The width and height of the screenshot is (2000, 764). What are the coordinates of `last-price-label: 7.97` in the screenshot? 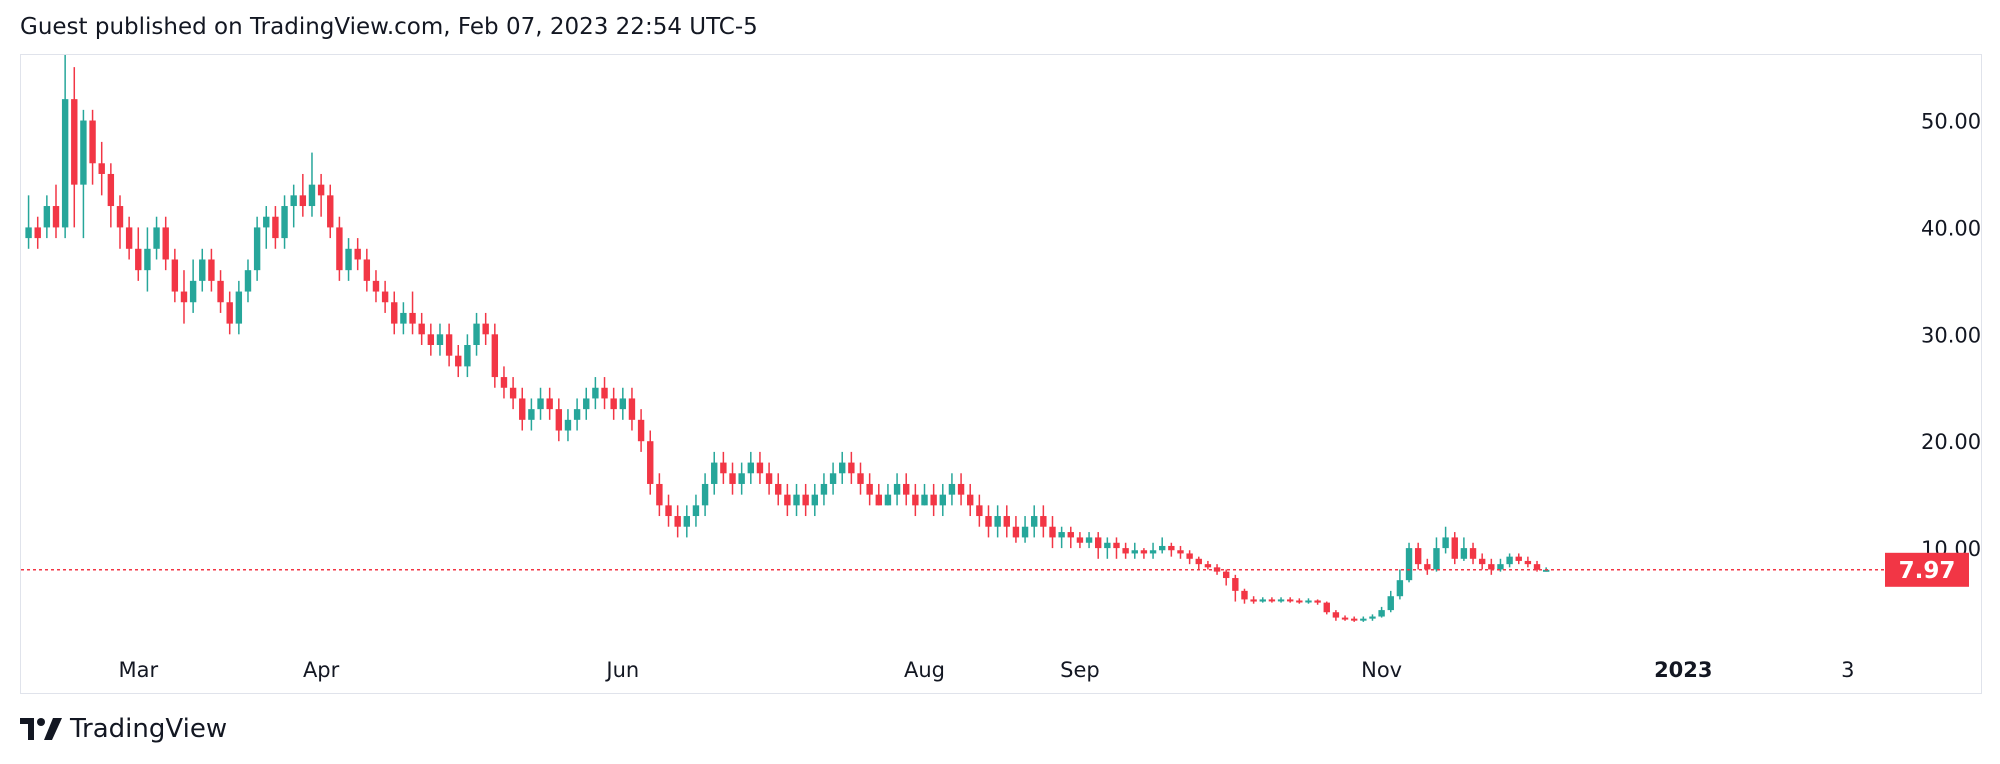 It's located at (1927, 571).